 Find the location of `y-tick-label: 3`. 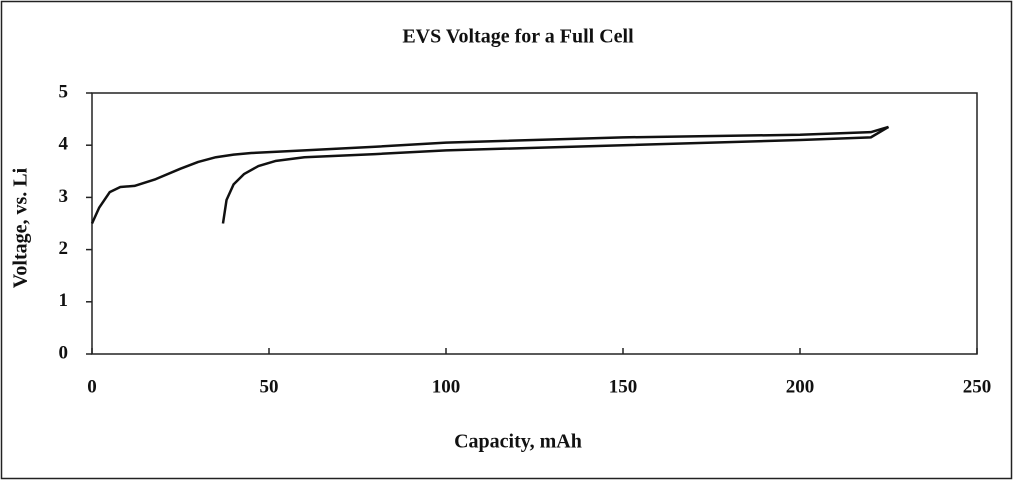

y-tick-label: 3 is located at coordinates (64, 196).